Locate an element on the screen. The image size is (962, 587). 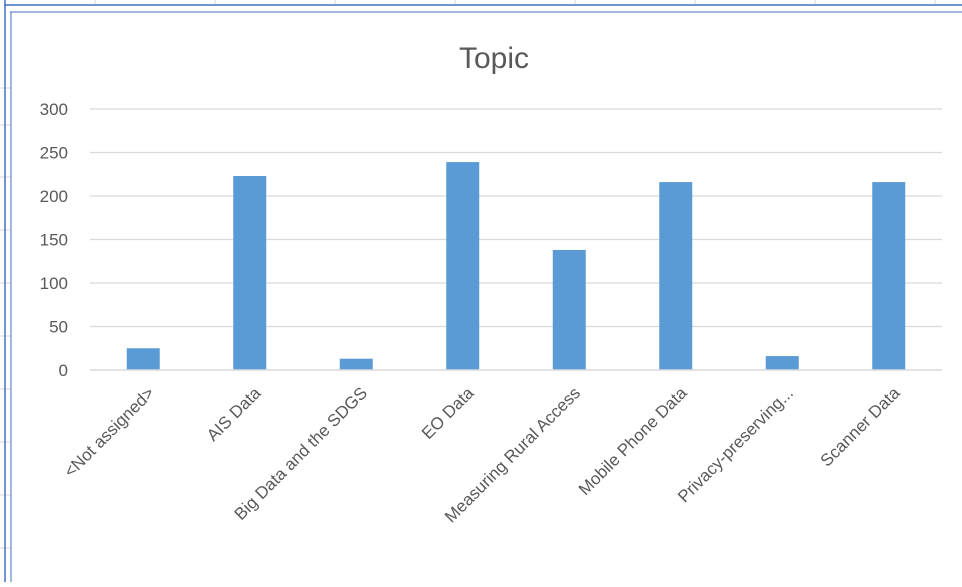
x-tick-label: EO Data is located at coordinates (448, 413).